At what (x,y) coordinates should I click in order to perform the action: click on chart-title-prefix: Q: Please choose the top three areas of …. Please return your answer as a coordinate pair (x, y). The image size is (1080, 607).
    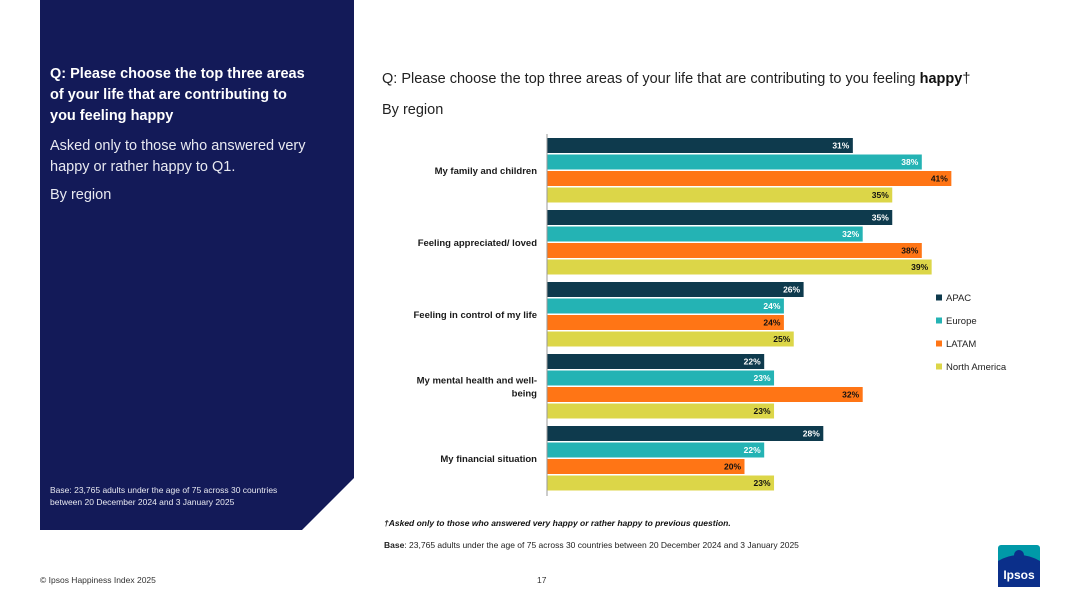
    Looking at the image, I should click on (651, 79).